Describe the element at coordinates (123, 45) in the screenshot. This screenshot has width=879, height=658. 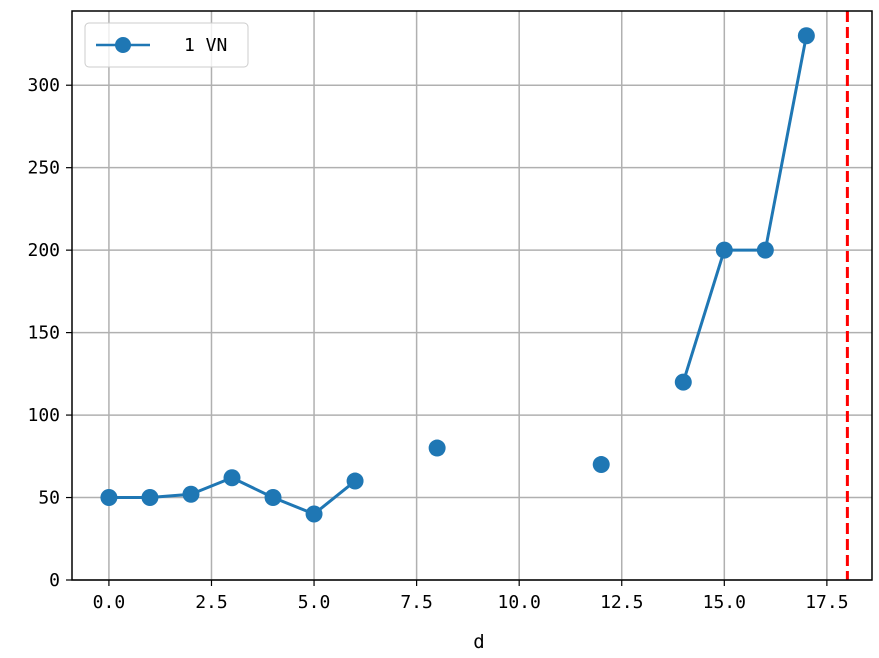
I see `legend-marker-swatch` at that location.